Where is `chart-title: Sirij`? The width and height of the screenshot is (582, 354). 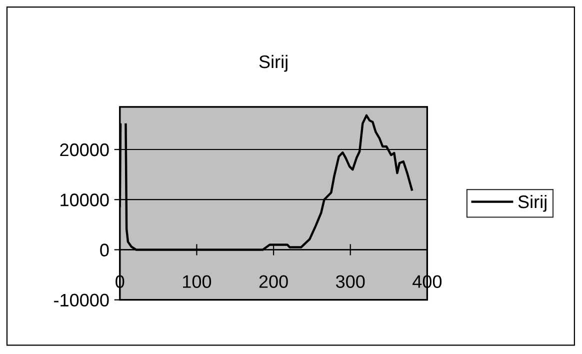 chart-title: Sirij is located at coordinates (273, 63).